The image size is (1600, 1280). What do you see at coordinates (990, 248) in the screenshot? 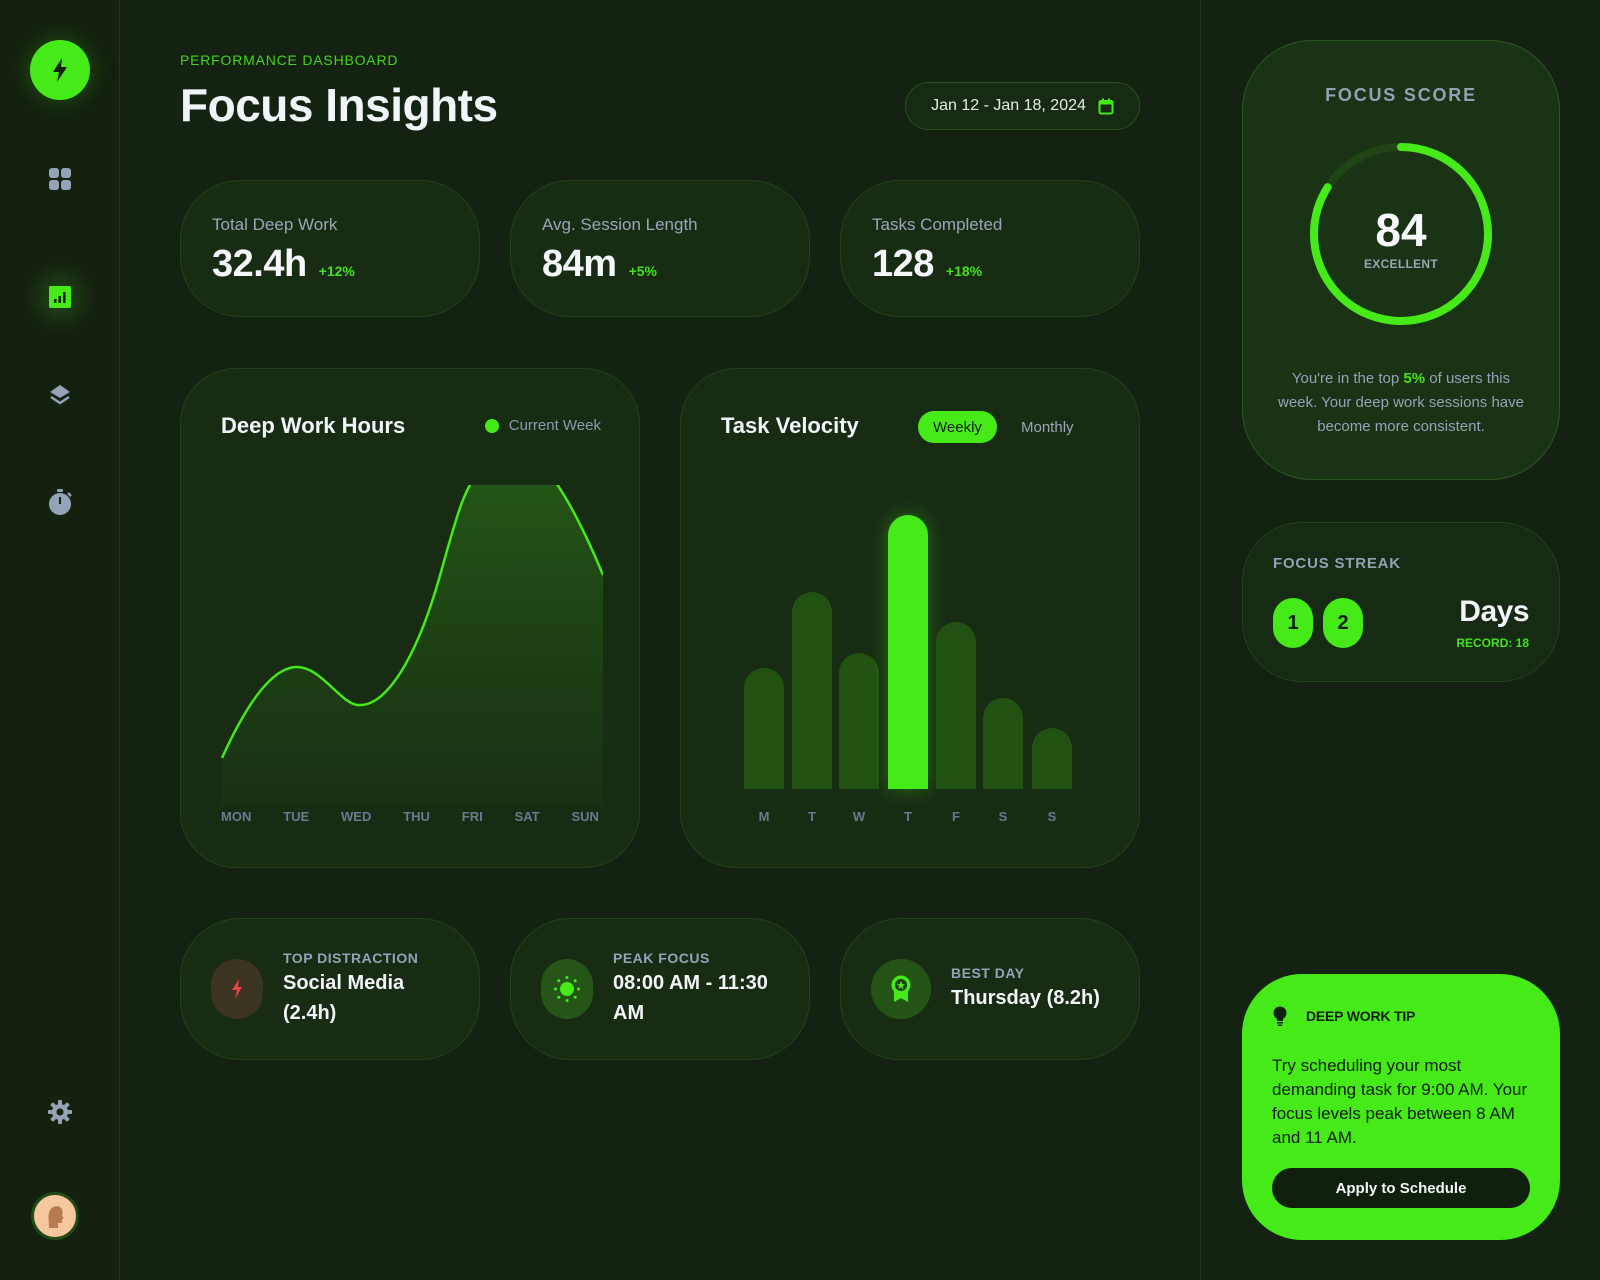
I see `stat-card-tasks-completed: Tasks Completed 128 +18%` at bounding box center [990, 248].